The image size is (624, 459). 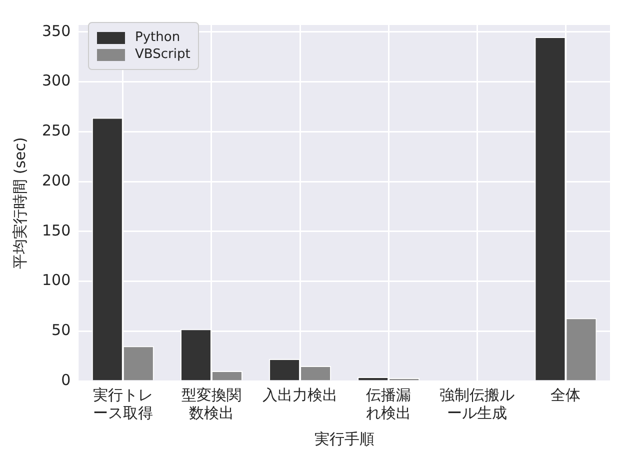 I want to click on x-tick-label: 全体, so click(x=565, y=395).